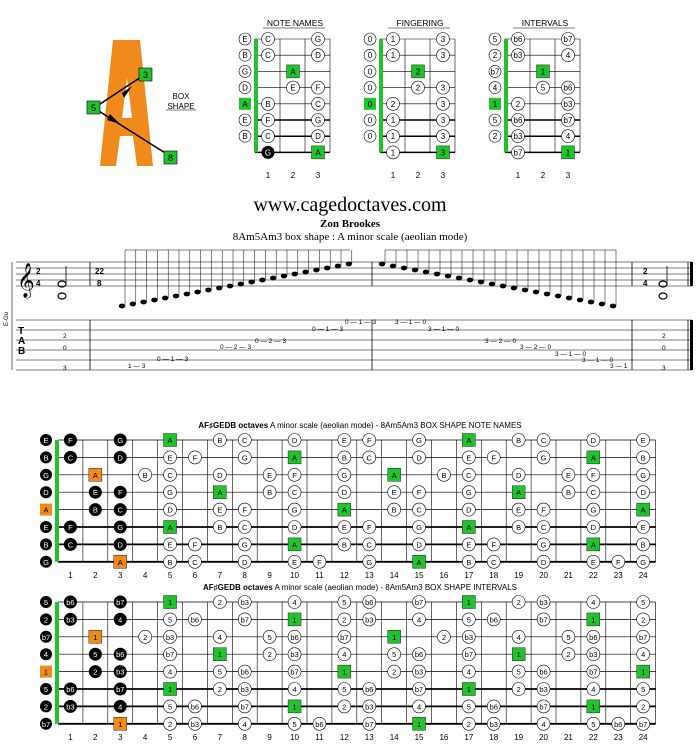  What do you see at coordinates (618, 737) in the screenshot?
I see `fret-number: 23` at bounding box center [618, 737].